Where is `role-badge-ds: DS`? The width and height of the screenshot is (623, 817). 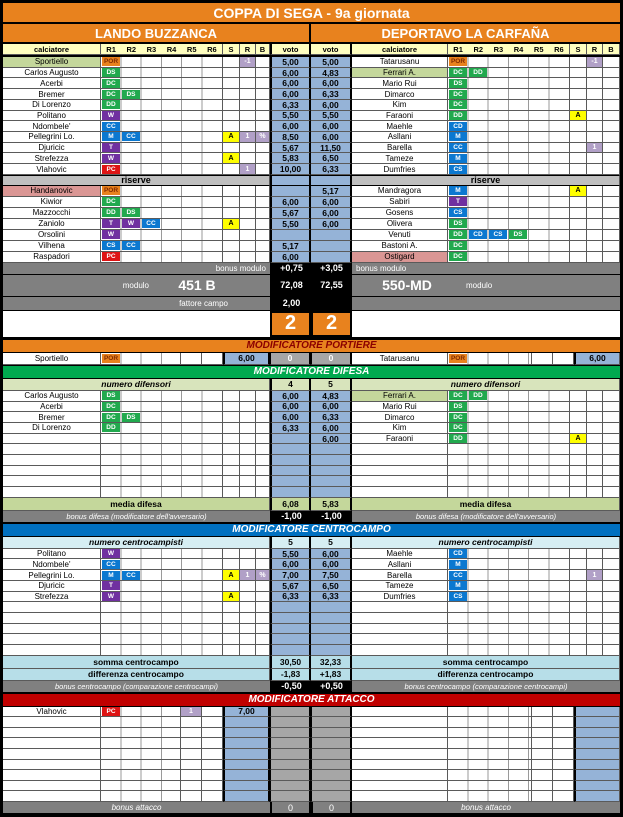 role-badge-ds: DS is located at coordinates (518, 235).